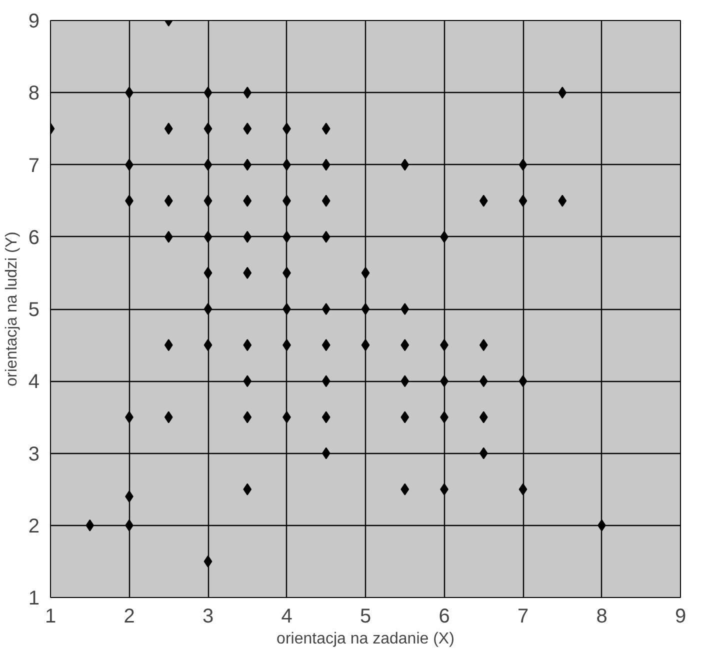 This screenshot has width=711, height=655. I want to click on y-tick-label: 6, so click(34, 237).